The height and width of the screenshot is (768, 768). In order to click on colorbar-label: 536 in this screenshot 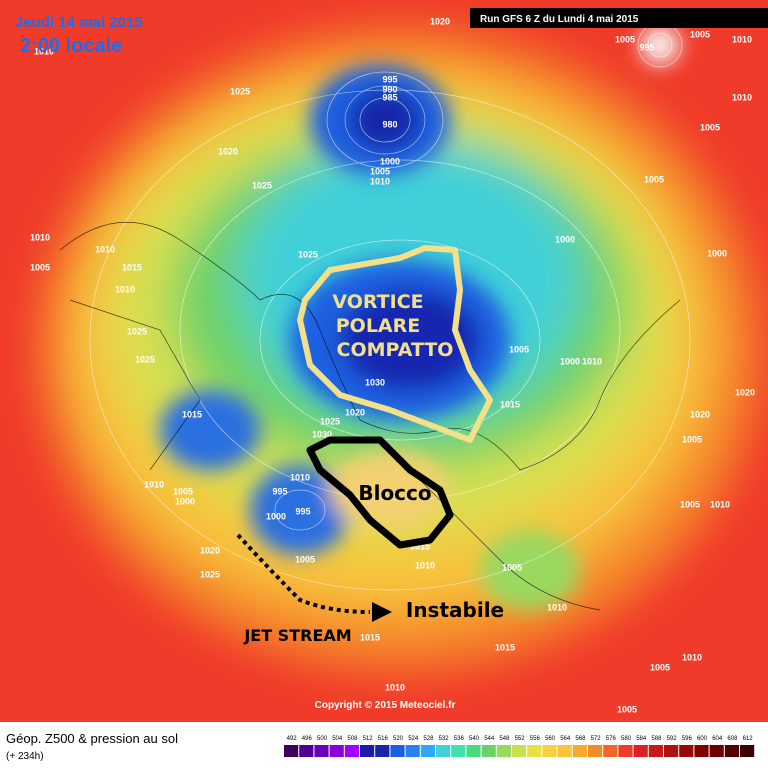, I will do `click(459, 739)`.